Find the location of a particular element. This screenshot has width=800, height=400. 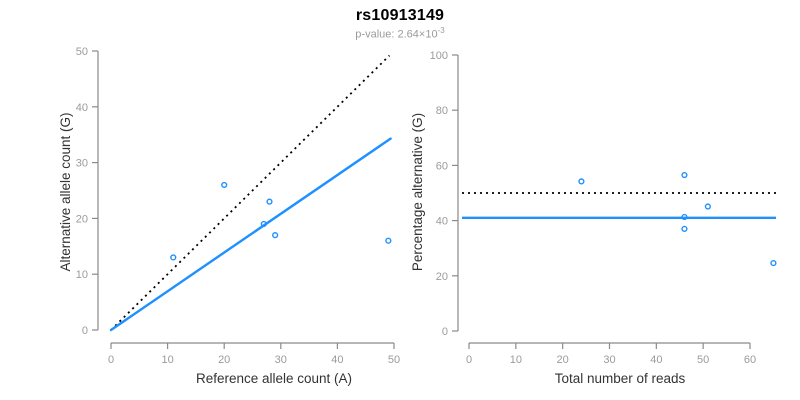

y-tick-label: 10 is located at coordinates (82, 275).